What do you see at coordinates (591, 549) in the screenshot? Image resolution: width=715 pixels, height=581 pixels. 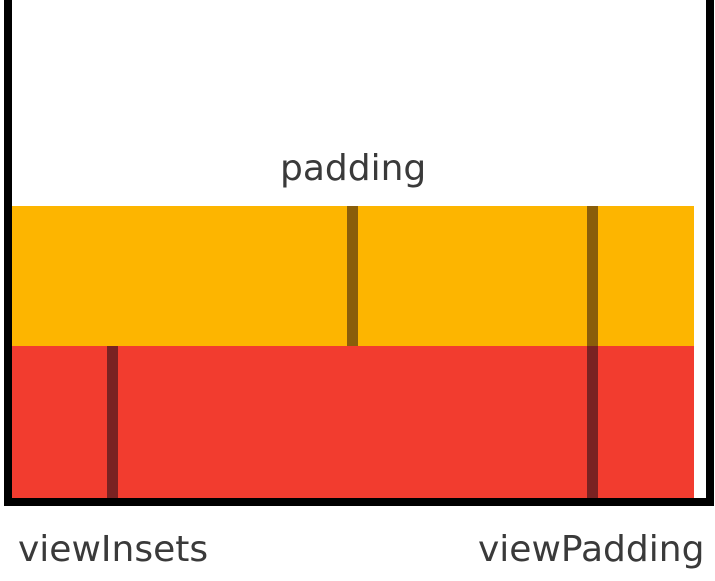 I see `view-padding-label: viewPadding` at bounding box center [591, 549].